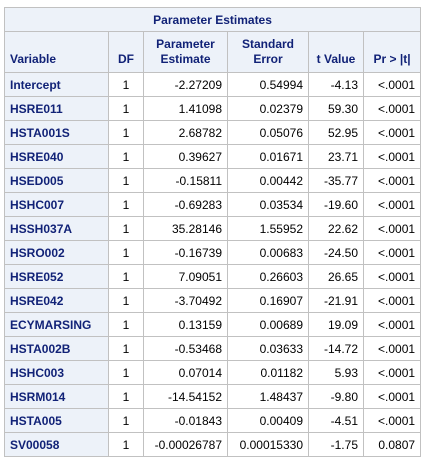  What do you see at coordinates (185, 276) in the screenshot?
I see `row-parameter-estimate: 7.09051` at bounding box center [185, 276].